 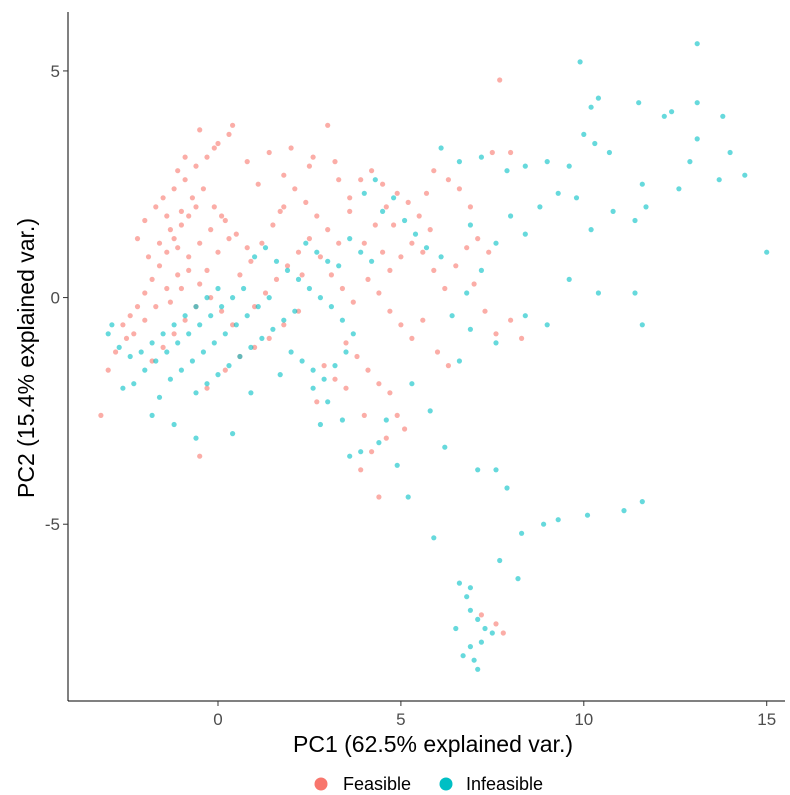 I want to click on legend-label-infeasible: Infeasible, so click(x=504, y=784).